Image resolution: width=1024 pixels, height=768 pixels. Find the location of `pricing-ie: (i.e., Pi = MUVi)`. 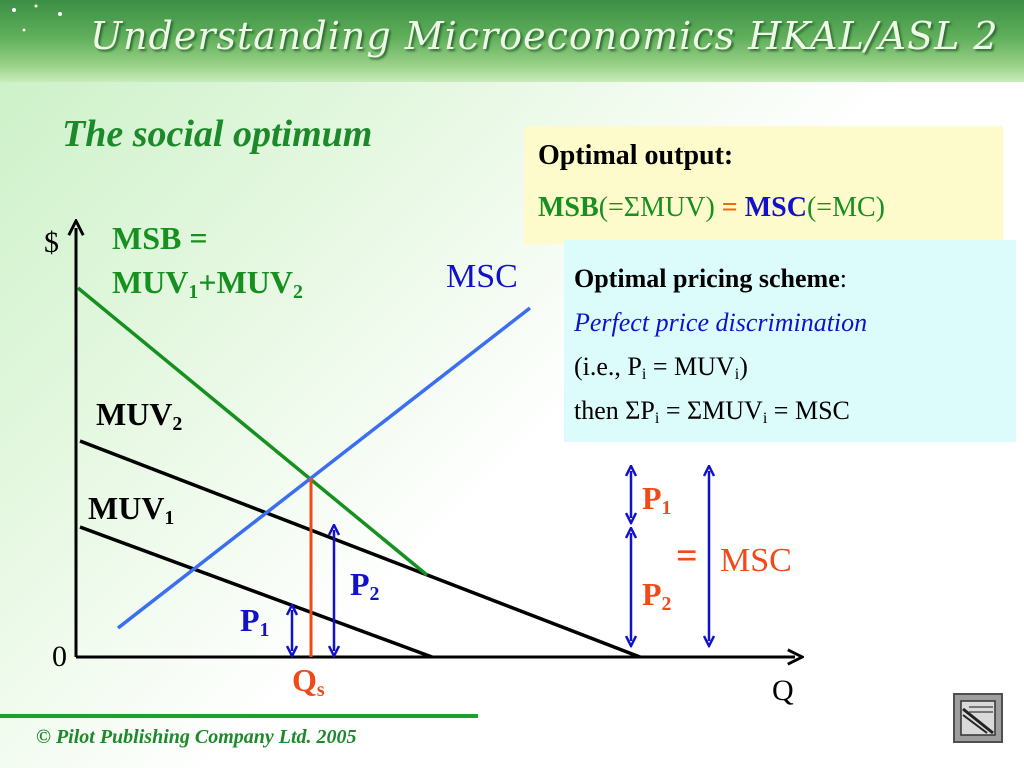

pricing-ie: (i.e., Pi = MUVi) is located at coordinates (661, 368).